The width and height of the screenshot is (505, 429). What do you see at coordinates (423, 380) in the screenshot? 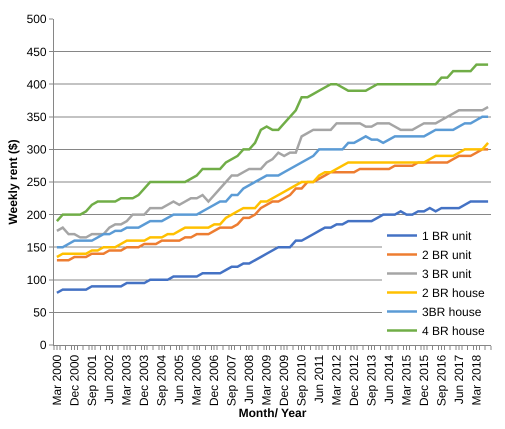
I see `x-tick-label: Dec 2015` at bounding box center [423, 380].